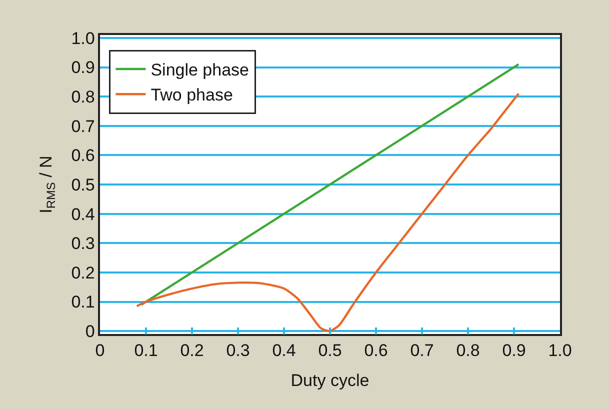  I want to click on x-tick-label: 1.0, so click(560, 350).